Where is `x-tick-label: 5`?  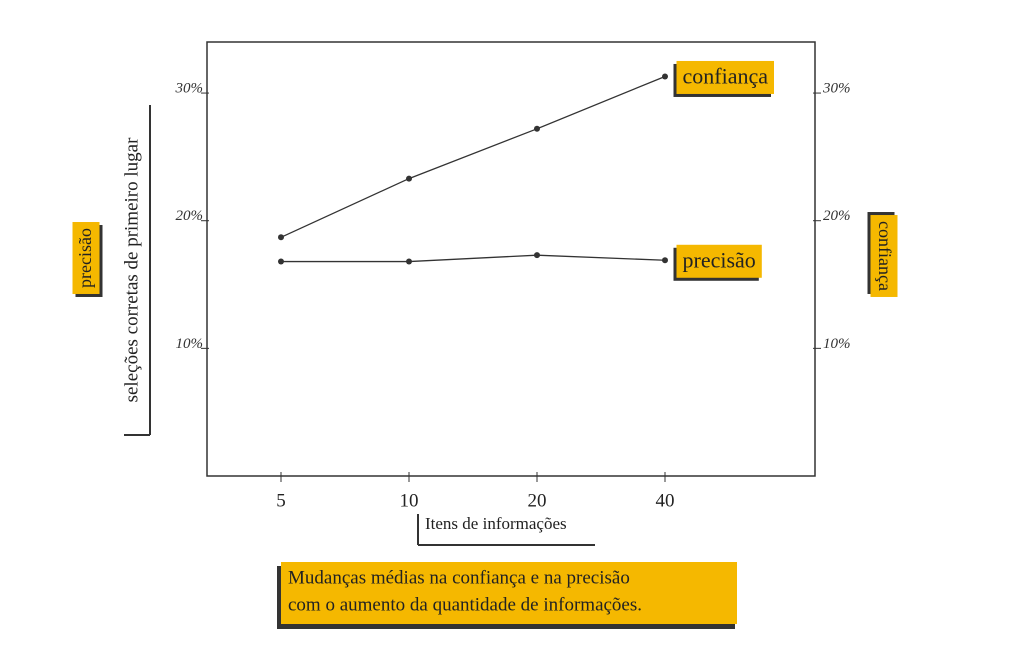
x-tick-label: 5 is located at coordinates (281, 500).